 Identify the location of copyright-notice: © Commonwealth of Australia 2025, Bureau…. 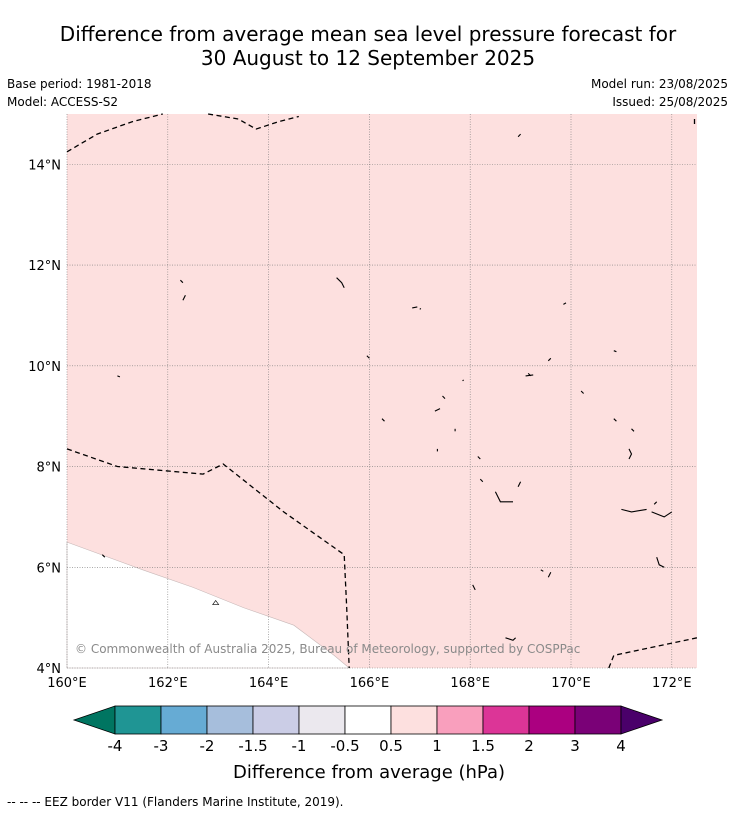
(327, 649).